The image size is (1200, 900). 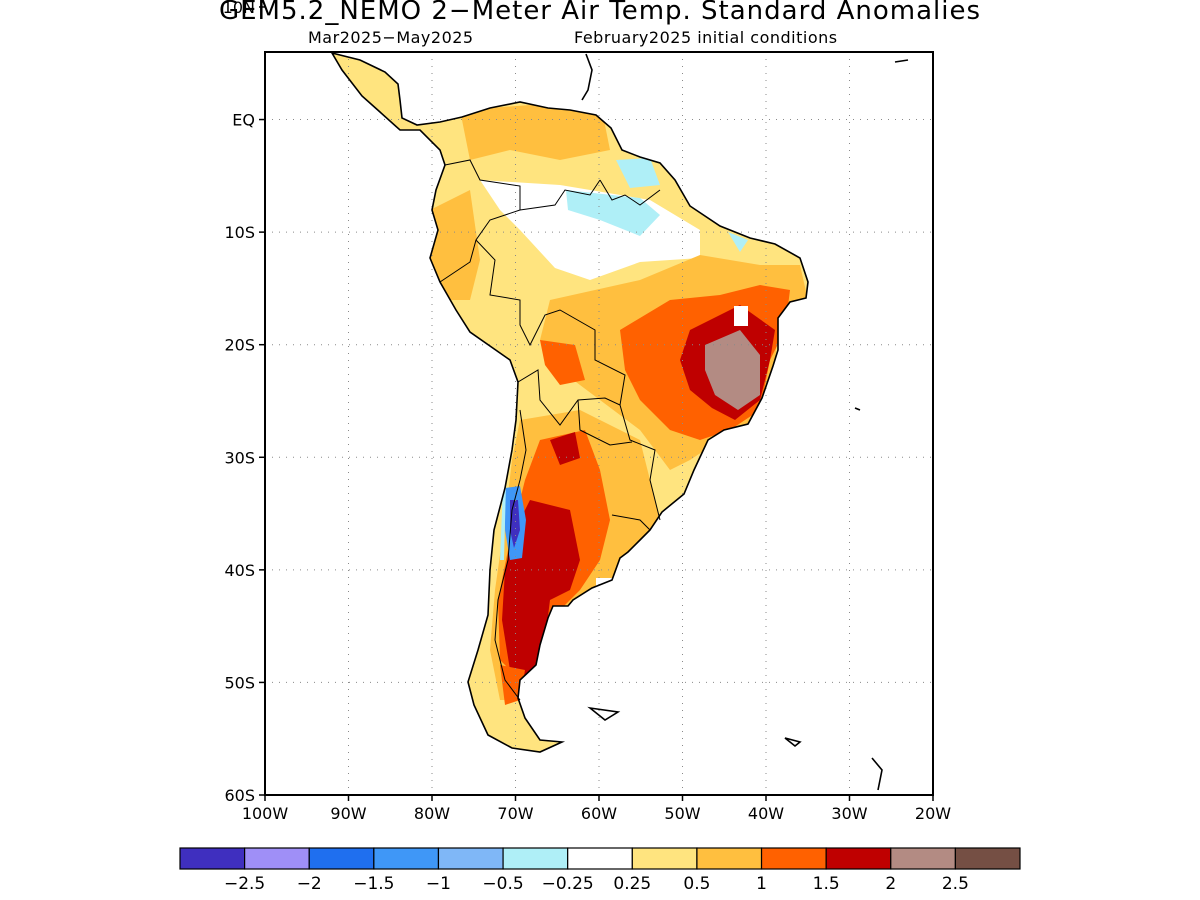 What do you see at coordinates (239, 232) in the screenshot?
I see `y-tick-label: 10S` at bounding box center [239, 232].